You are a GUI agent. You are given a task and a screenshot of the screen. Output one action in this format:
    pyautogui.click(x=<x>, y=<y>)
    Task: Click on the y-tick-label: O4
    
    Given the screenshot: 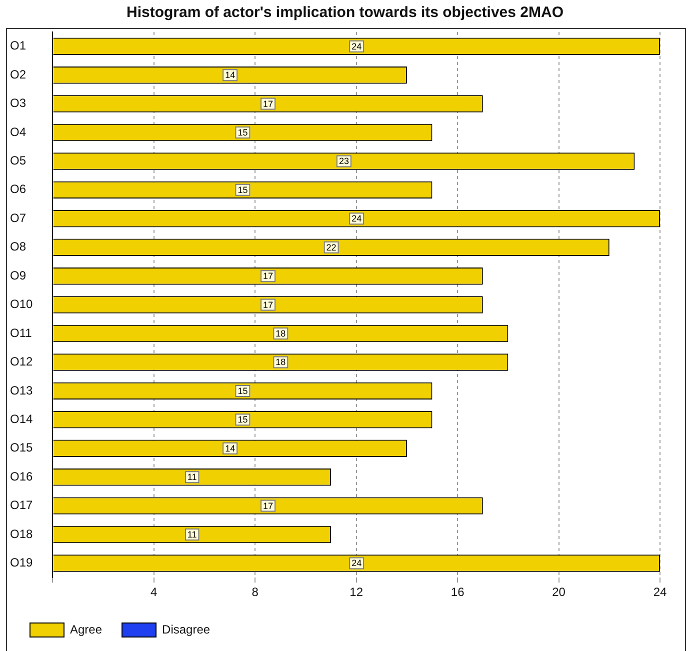 What is the action you would take?
    pyautogui.click(x=18, y=131)
    